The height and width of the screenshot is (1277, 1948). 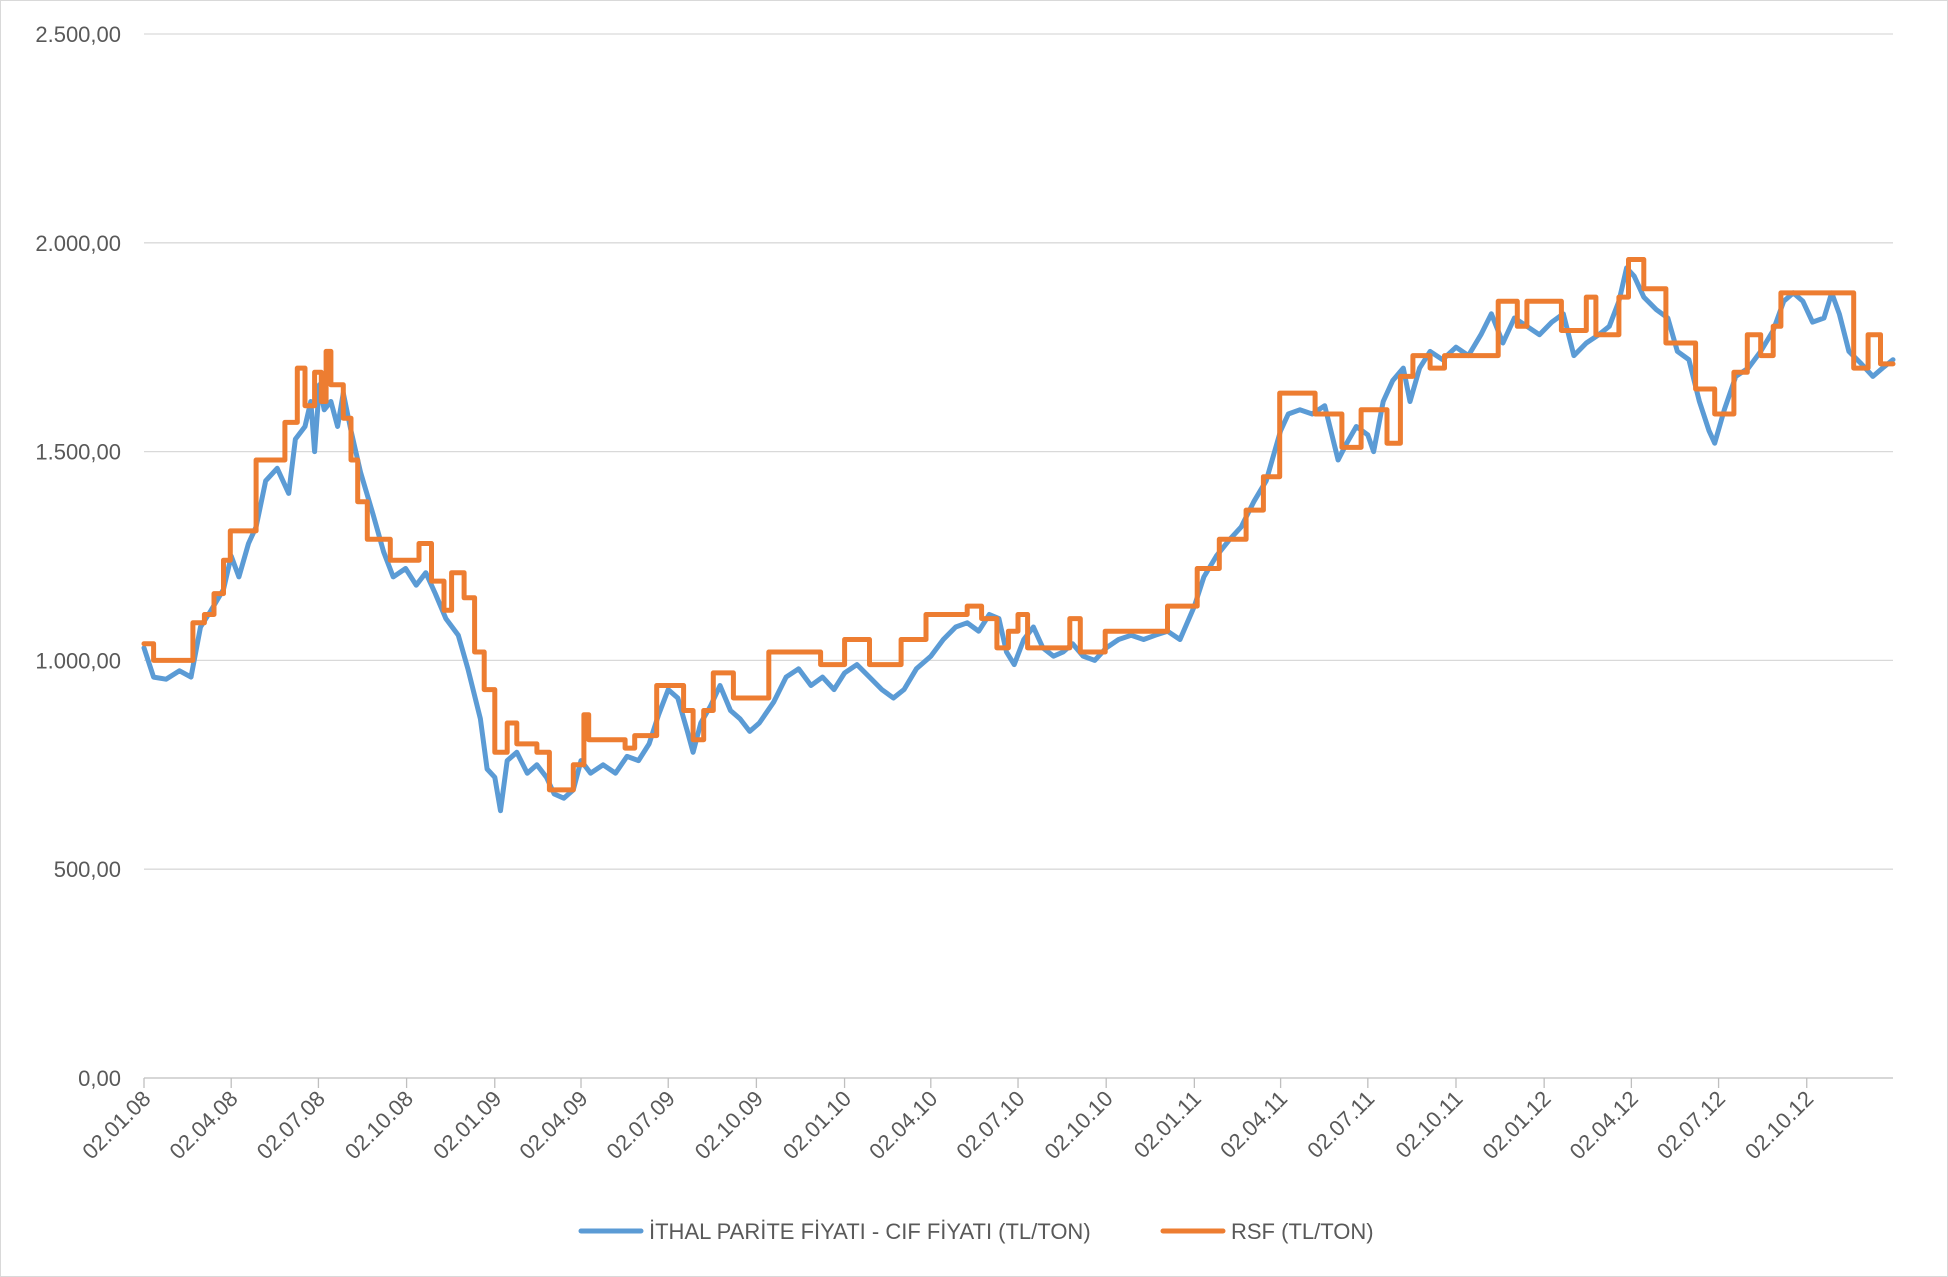 I want to click on x-tick-label: 02.07.12, so click(x=1691, y=1125).